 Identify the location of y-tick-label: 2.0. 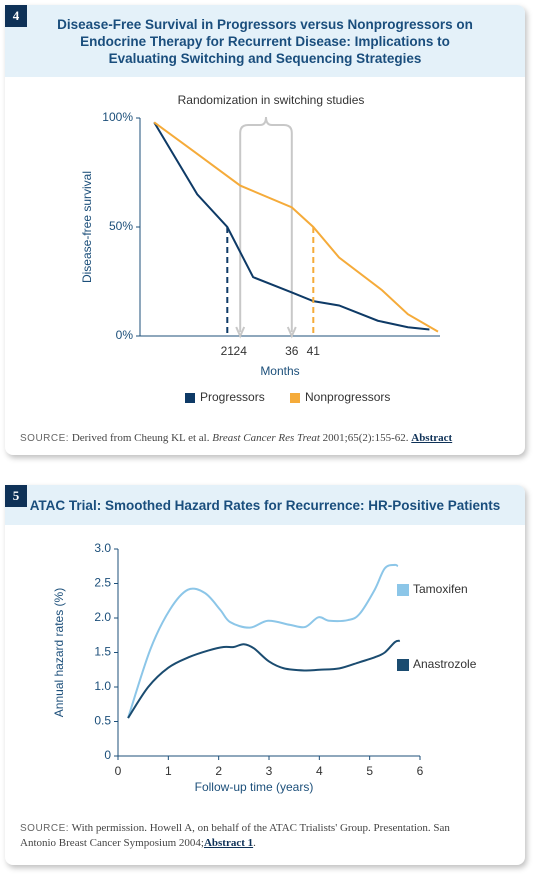
(102, 617).